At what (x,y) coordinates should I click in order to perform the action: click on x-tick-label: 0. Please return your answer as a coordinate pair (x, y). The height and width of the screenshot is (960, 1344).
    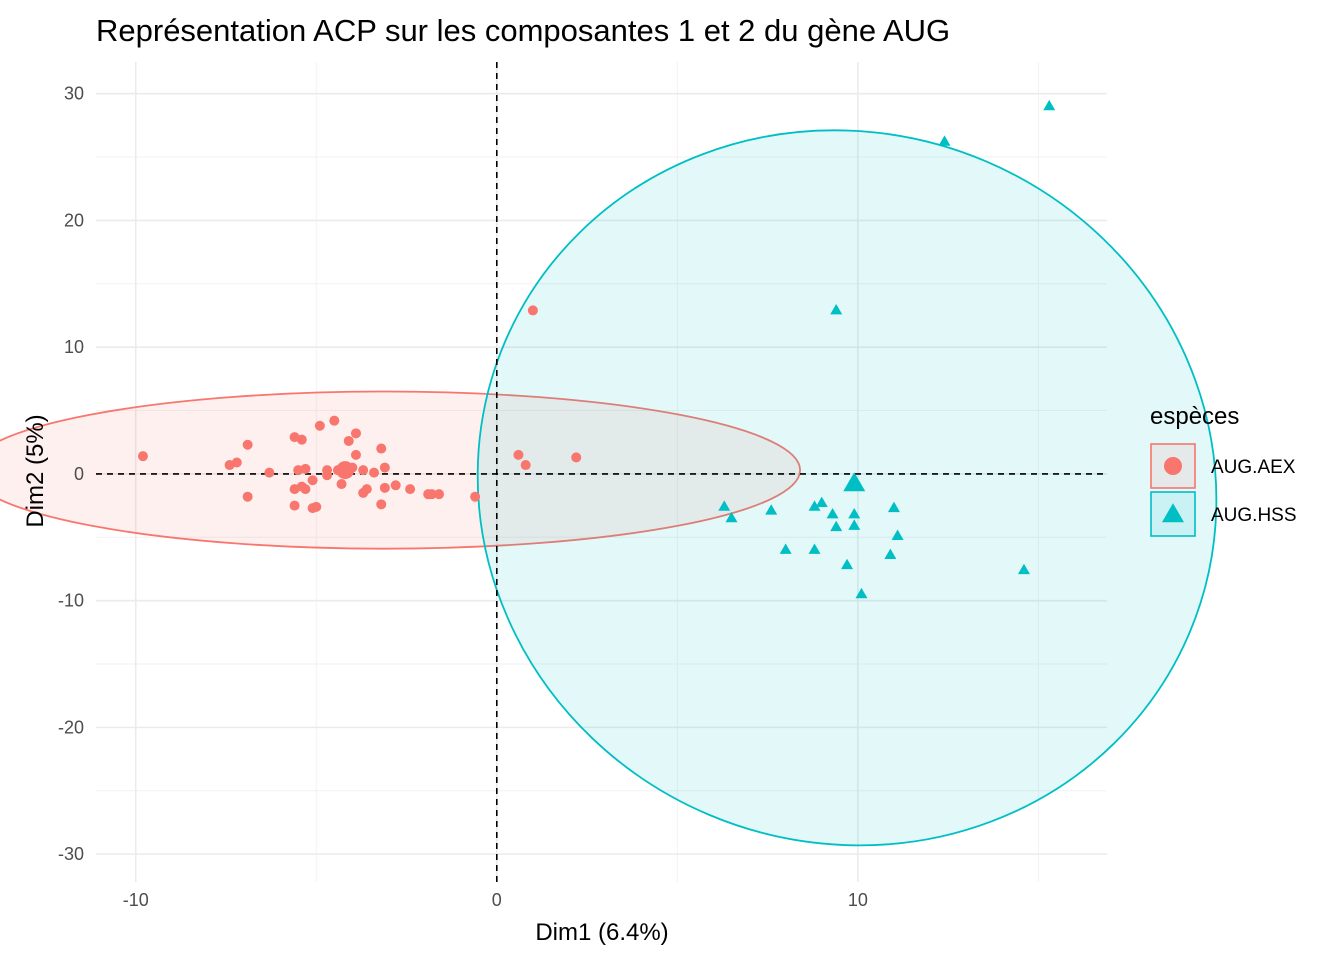
    Looking at the image, I should click on (497, 900).